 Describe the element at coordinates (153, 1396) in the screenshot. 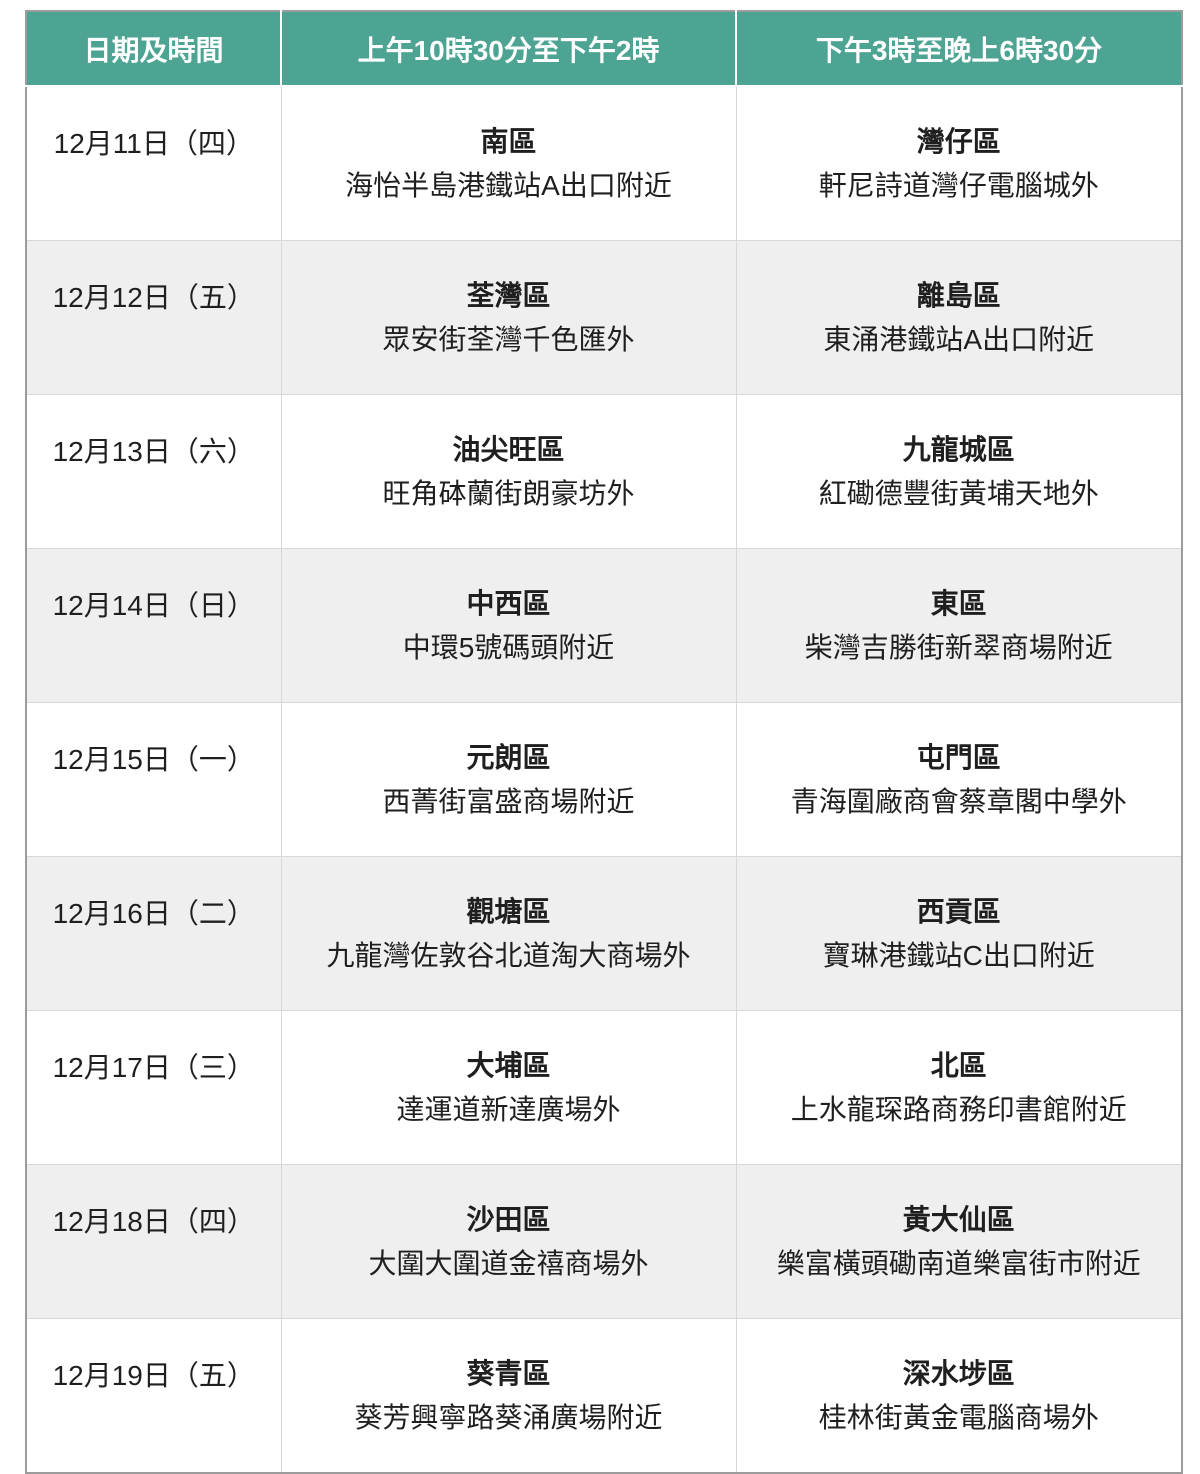

I see `date-cell: 12月19日（五）` at that location.